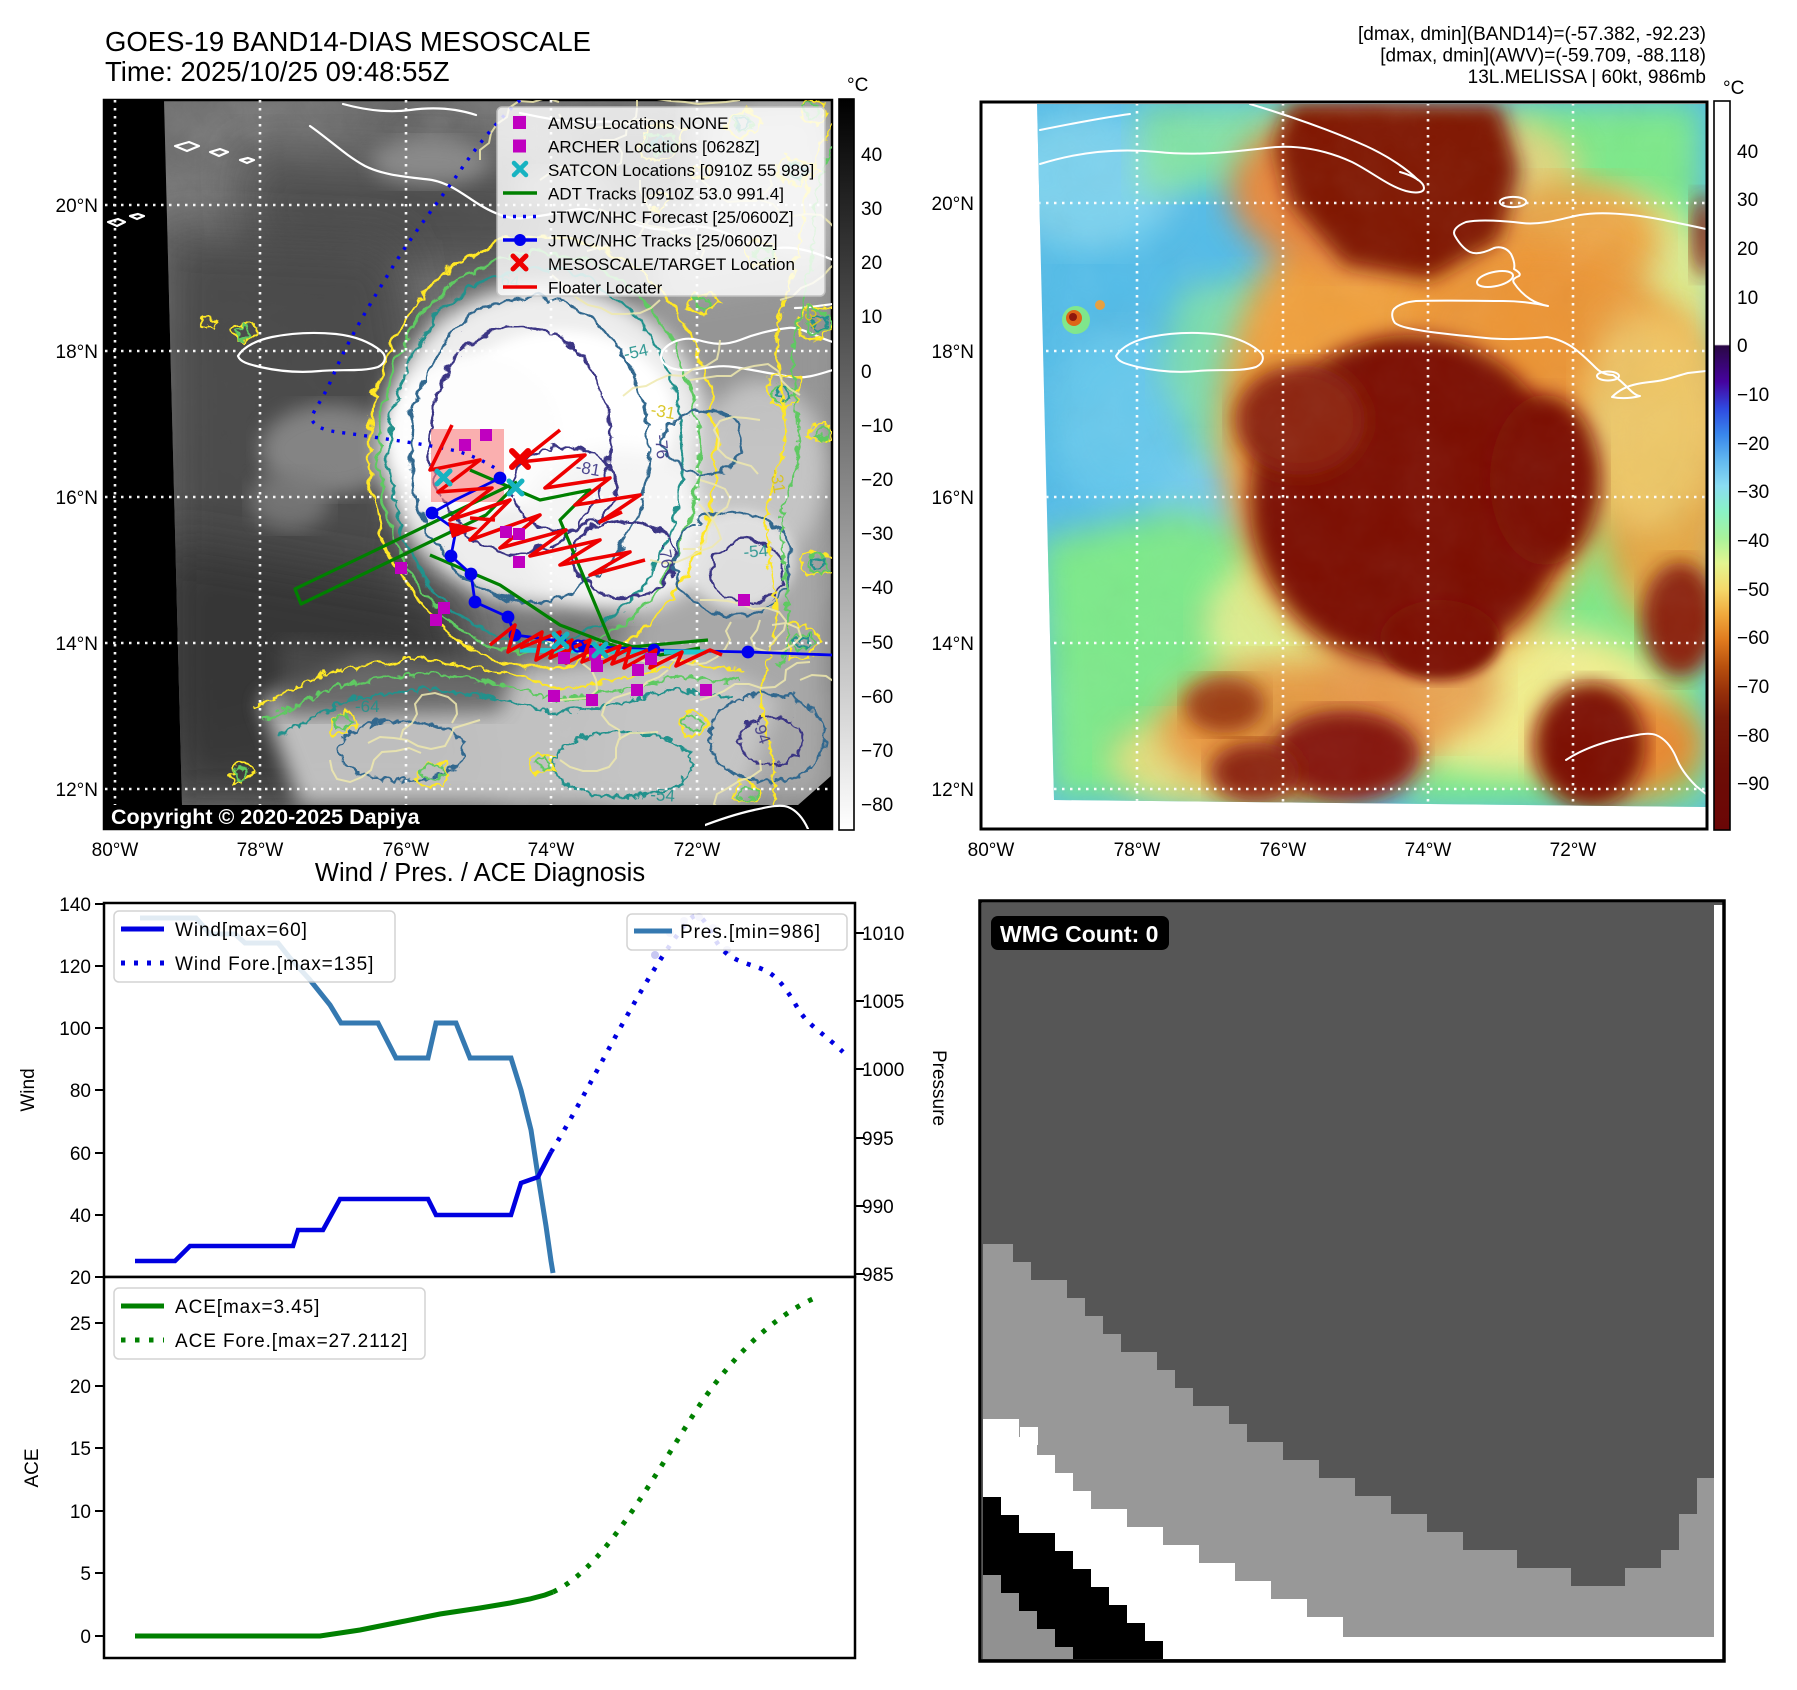  What do you see at coordinates (878, 1207) in the screenshot?
I see `svg-text: 990` at bounding box center [878, 1207].